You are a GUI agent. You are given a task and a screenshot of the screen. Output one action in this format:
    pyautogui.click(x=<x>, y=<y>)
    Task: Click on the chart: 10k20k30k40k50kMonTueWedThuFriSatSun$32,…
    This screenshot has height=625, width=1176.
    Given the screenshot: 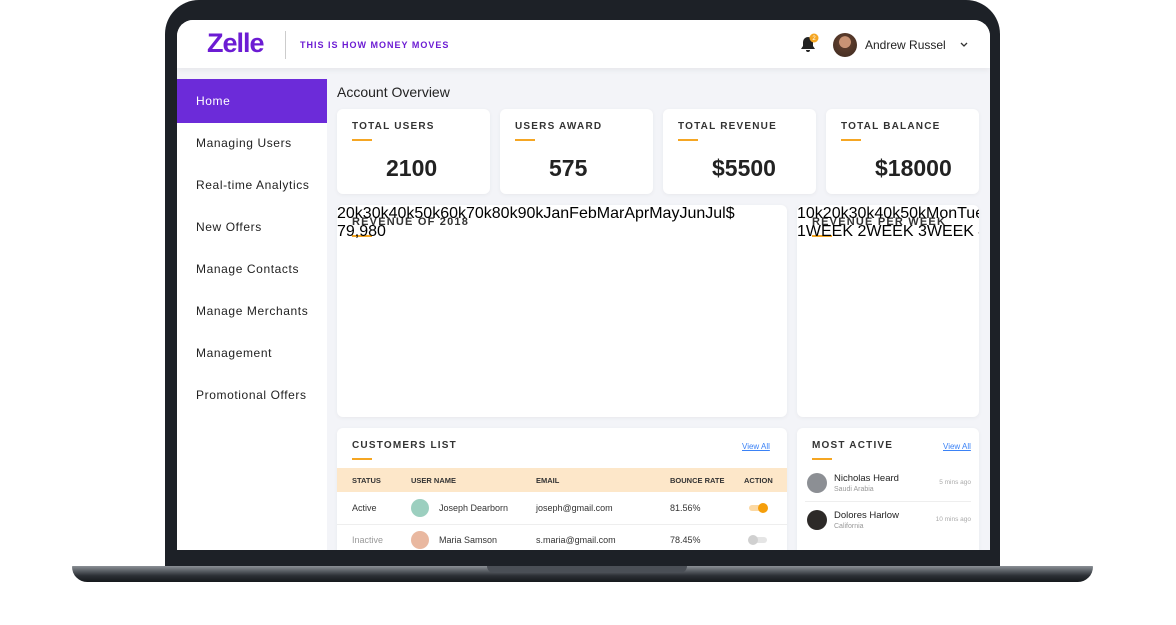 What is the action you would take?
    pyautogui.click(x=888, y=223)
    